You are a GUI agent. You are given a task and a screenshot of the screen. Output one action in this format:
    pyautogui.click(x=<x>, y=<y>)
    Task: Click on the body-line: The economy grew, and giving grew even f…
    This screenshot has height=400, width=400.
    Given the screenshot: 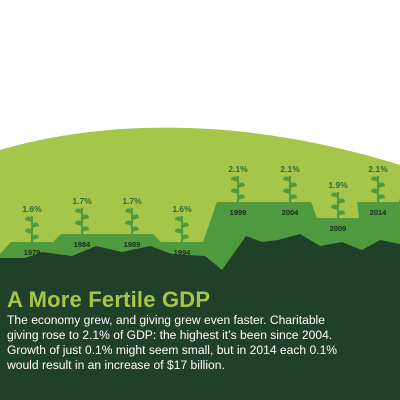 What is the action you would take?
    pyautogui.click(x=166, y=320)
    